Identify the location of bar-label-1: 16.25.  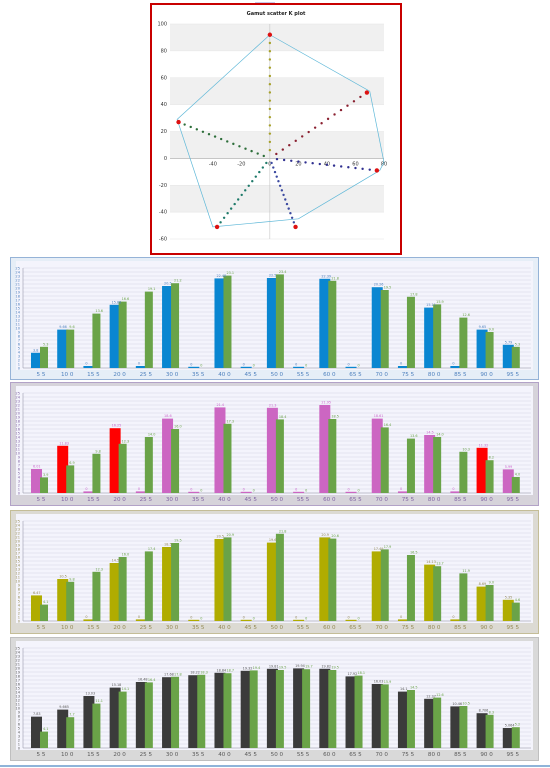
(117, 426).